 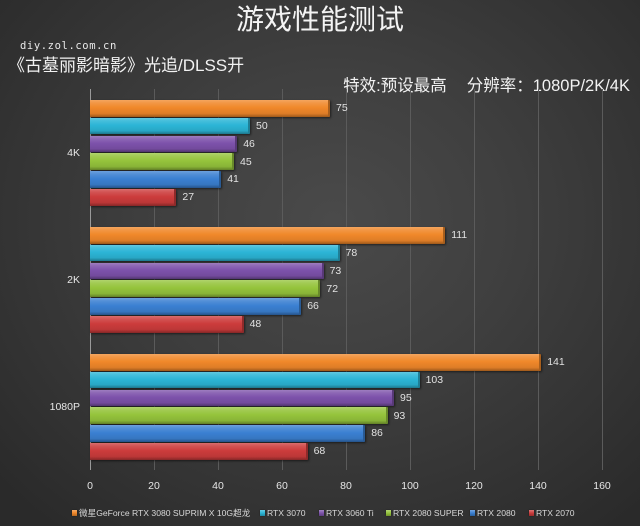 I want to click on x-tick-label: 80, so click(x=346, y=486).